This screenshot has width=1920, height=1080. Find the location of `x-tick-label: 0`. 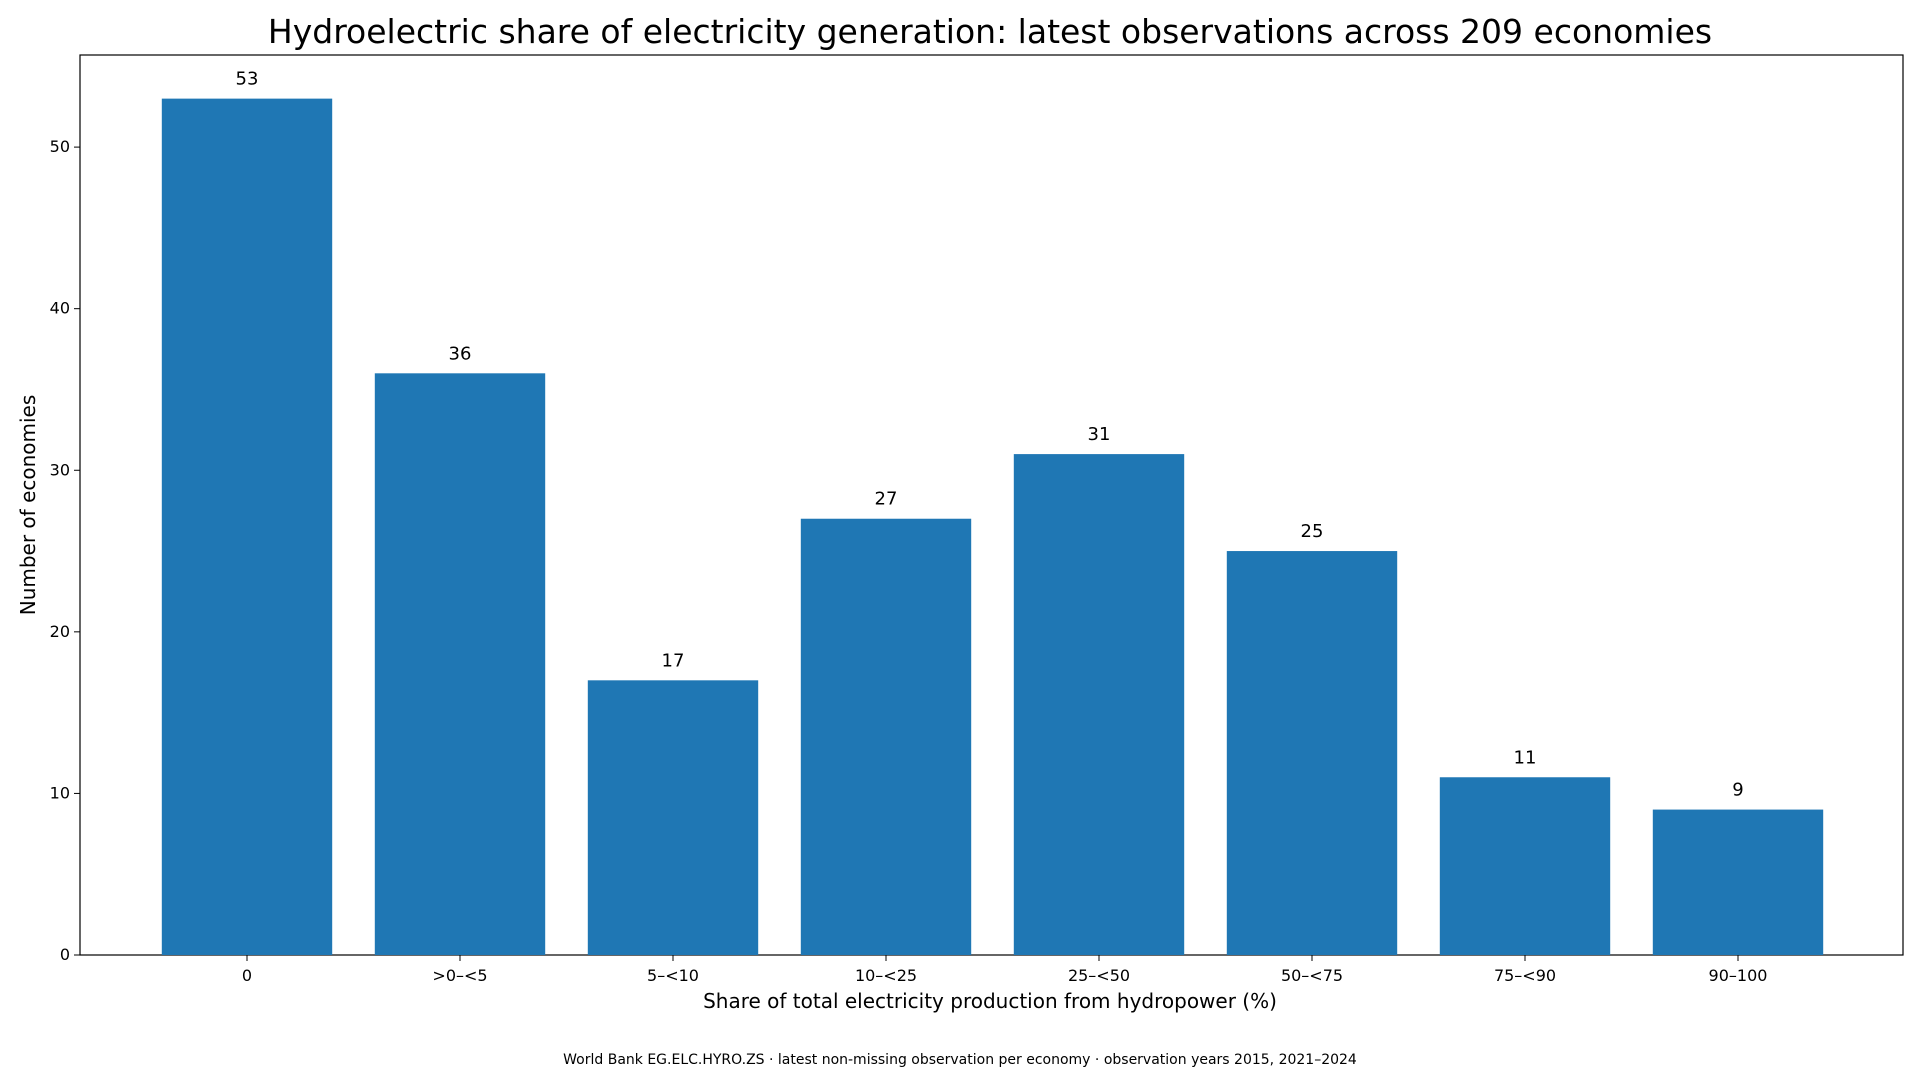

x-tick-label: 0 is located at coordinates (247, 975).